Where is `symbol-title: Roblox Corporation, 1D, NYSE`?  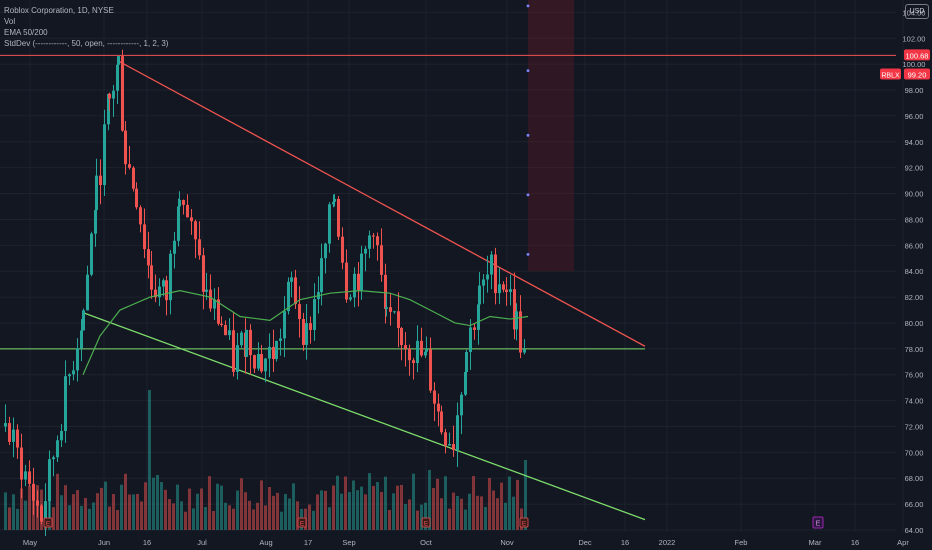 symbol-title: Roblox Corporation, 1D, NYSE is located at coordinates (59, 10).